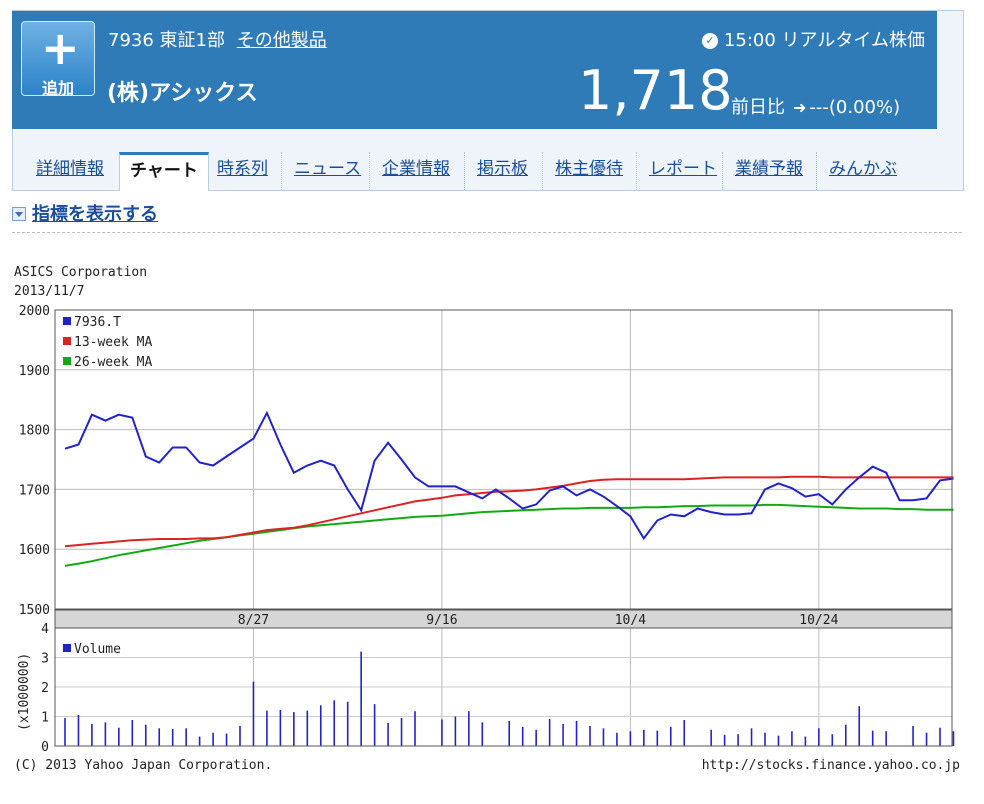 Image resolution: width=984 pixels, height=804 pixels. Describe the element at coordinates (582, 171) in the screenshot. I see `tab-benefits: 株主優待` at that location.